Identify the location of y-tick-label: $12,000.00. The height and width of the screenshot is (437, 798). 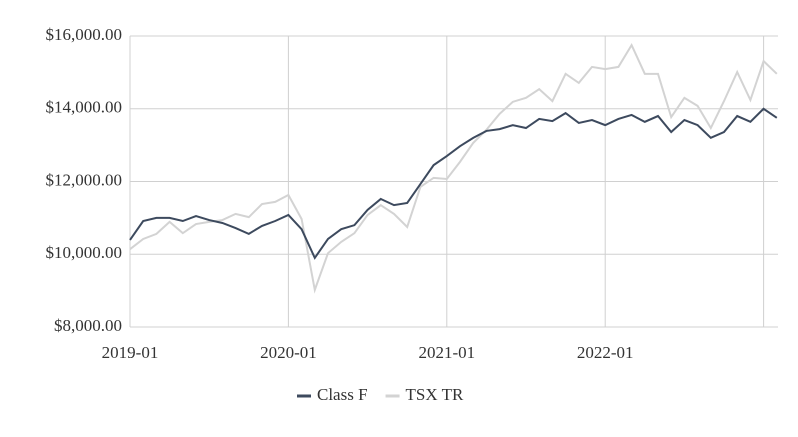
(84, 179).